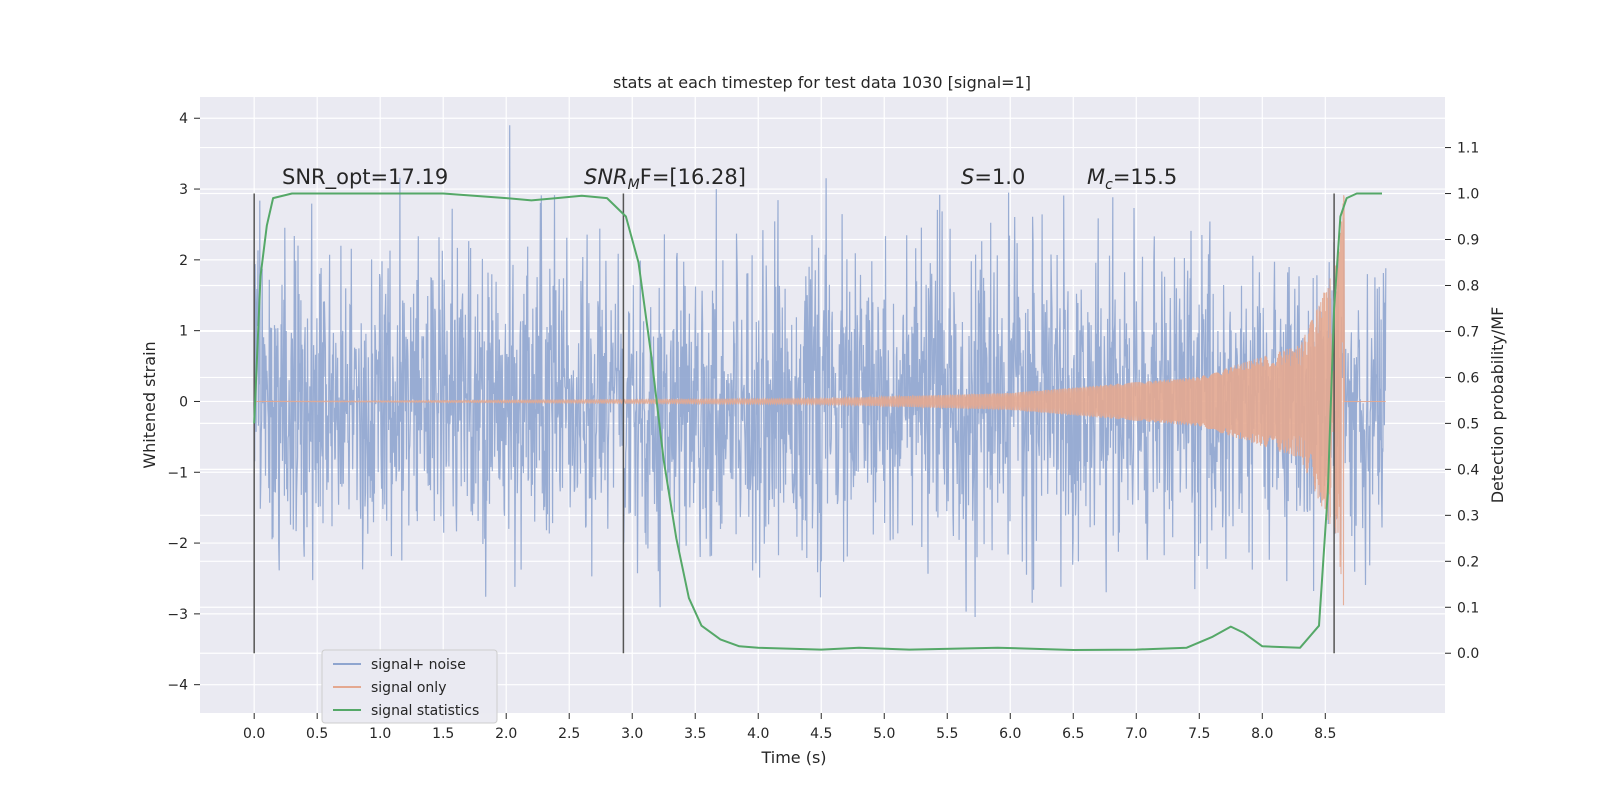 The image size is (1600, 800). Describe the element at coordinates (1468, 149) in the screenshot. I see `y2-tick-label: 1.1` at that location.